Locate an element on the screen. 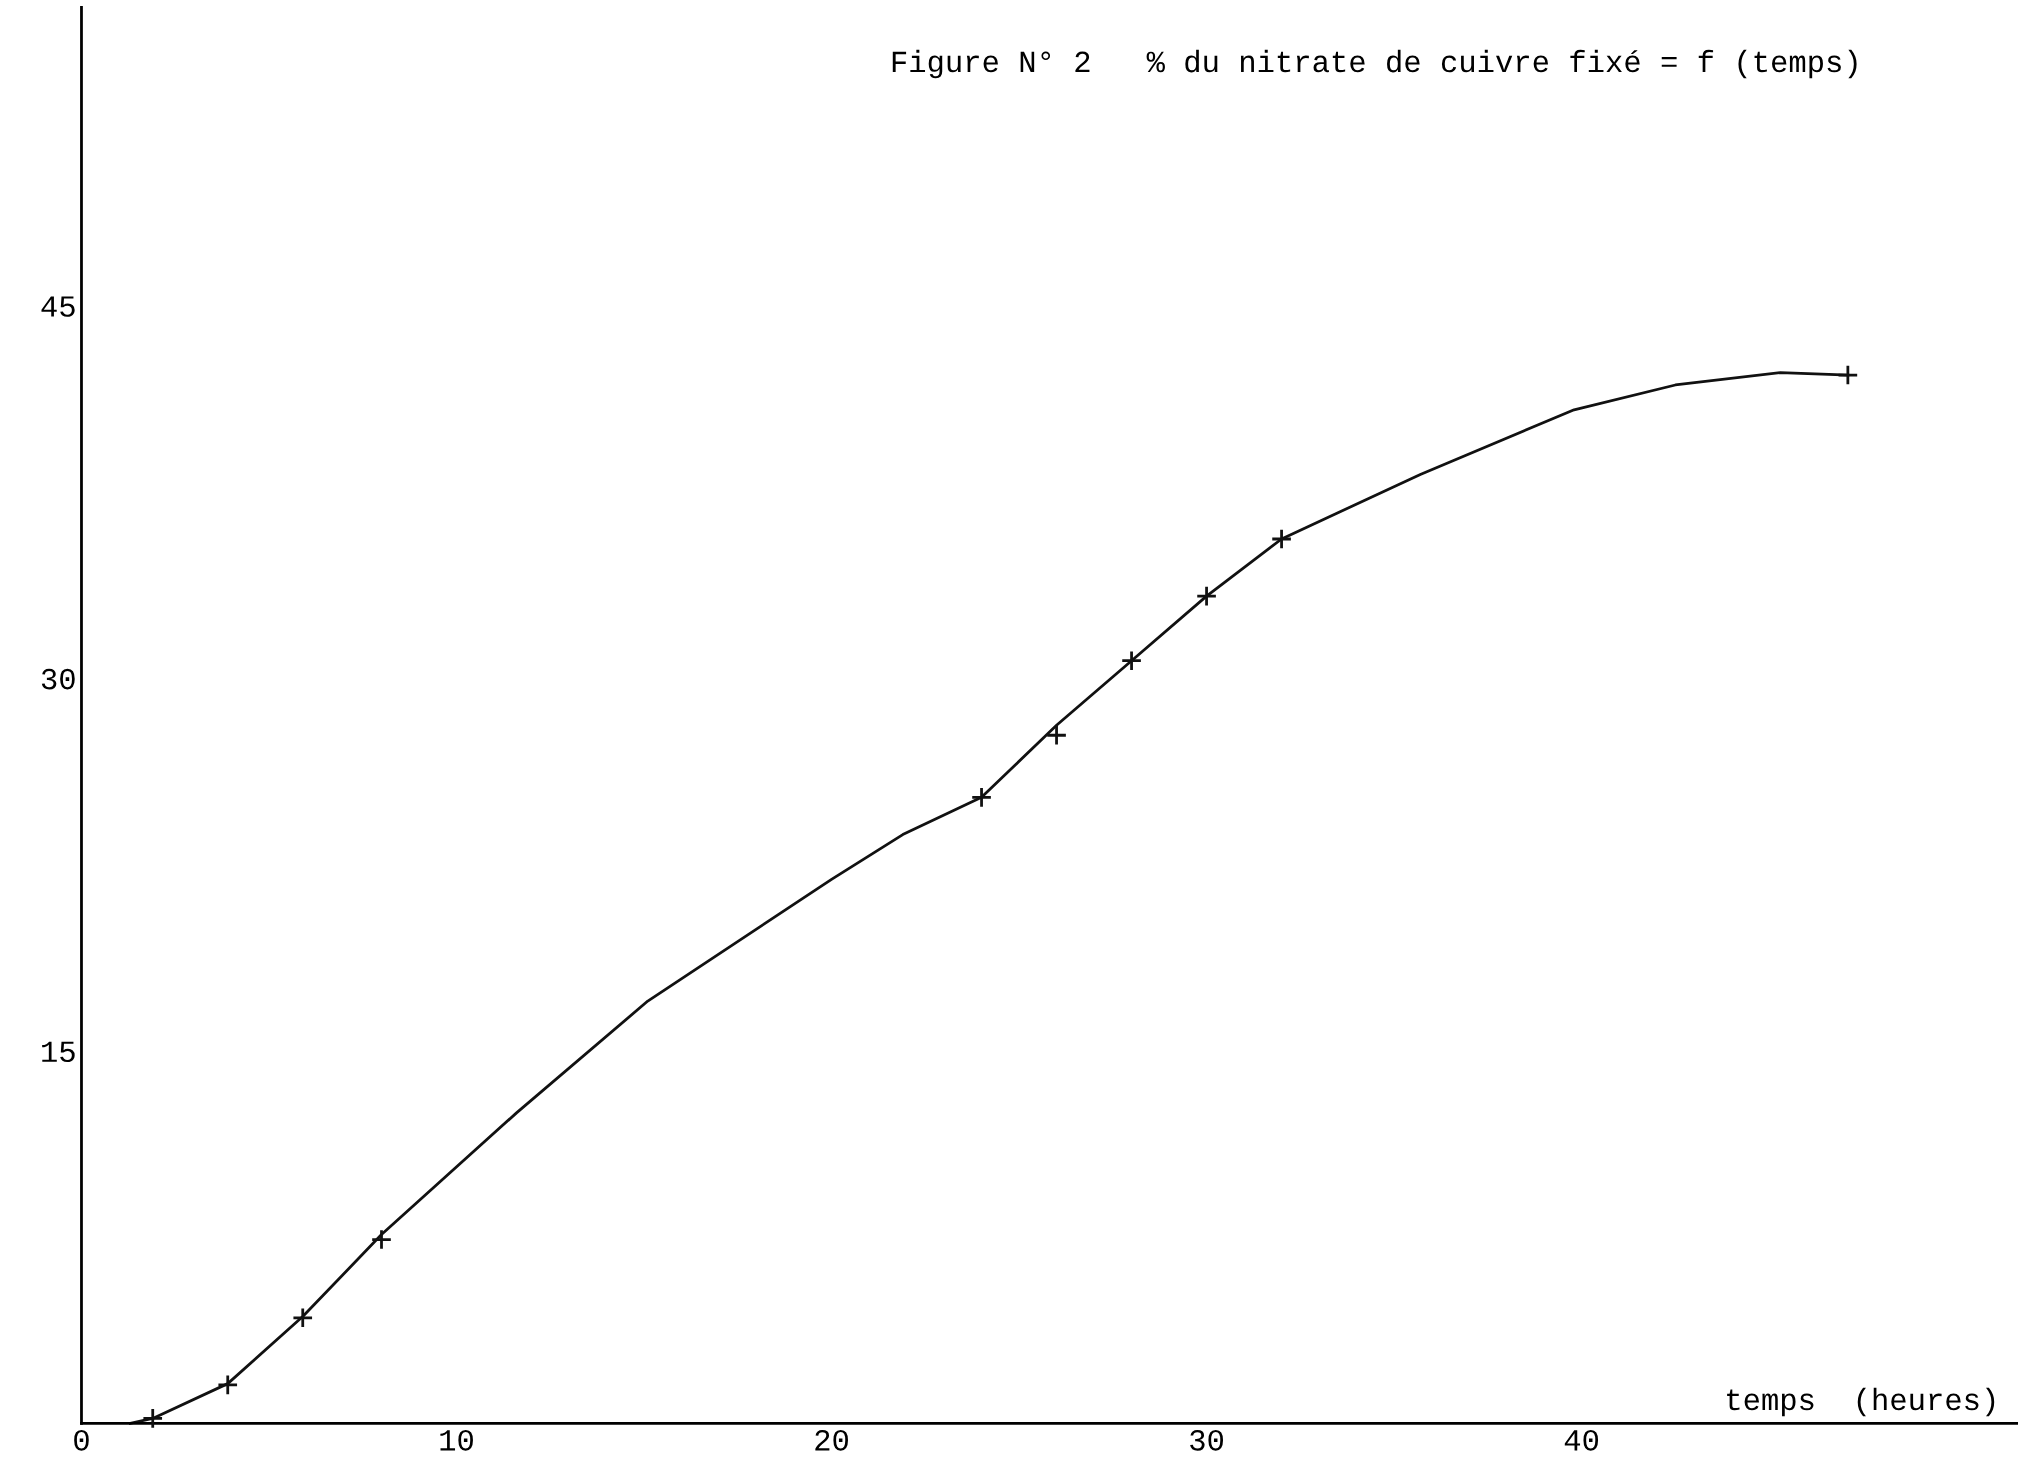 This screenshot has width=2037, height=1475. x-axis-title: temps (heures) is located at coordinates (1861, 1402).